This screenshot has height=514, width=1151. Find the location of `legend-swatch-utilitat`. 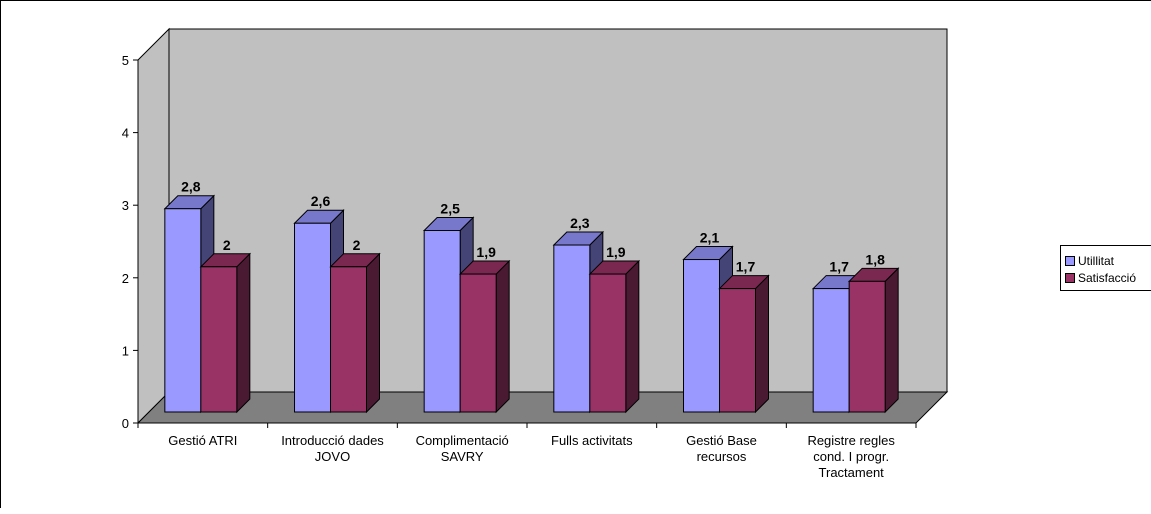

legend-swatch-utilitat is located at coordinates (1070, 261).